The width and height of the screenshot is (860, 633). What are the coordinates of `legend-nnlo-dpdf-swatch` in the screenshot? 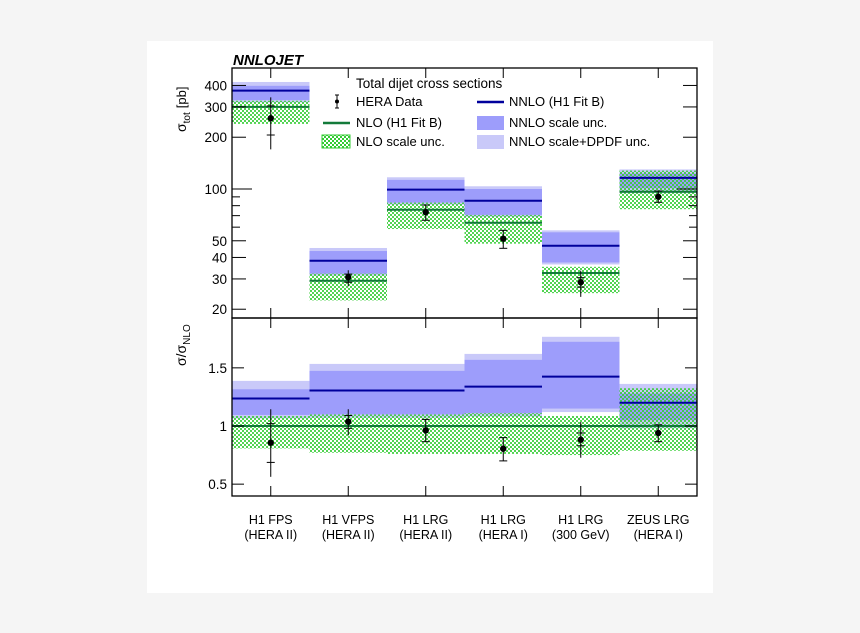 It's located at (490, 142).